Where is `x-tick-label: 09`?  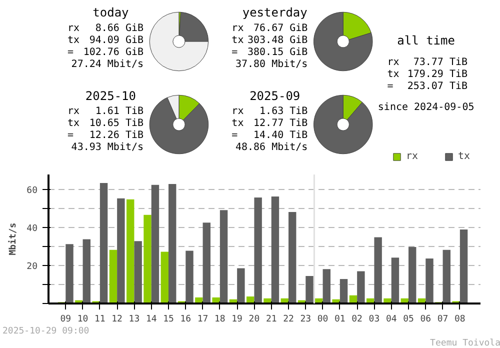 x-tick-label: 09 is located at coordinates (66, 319).